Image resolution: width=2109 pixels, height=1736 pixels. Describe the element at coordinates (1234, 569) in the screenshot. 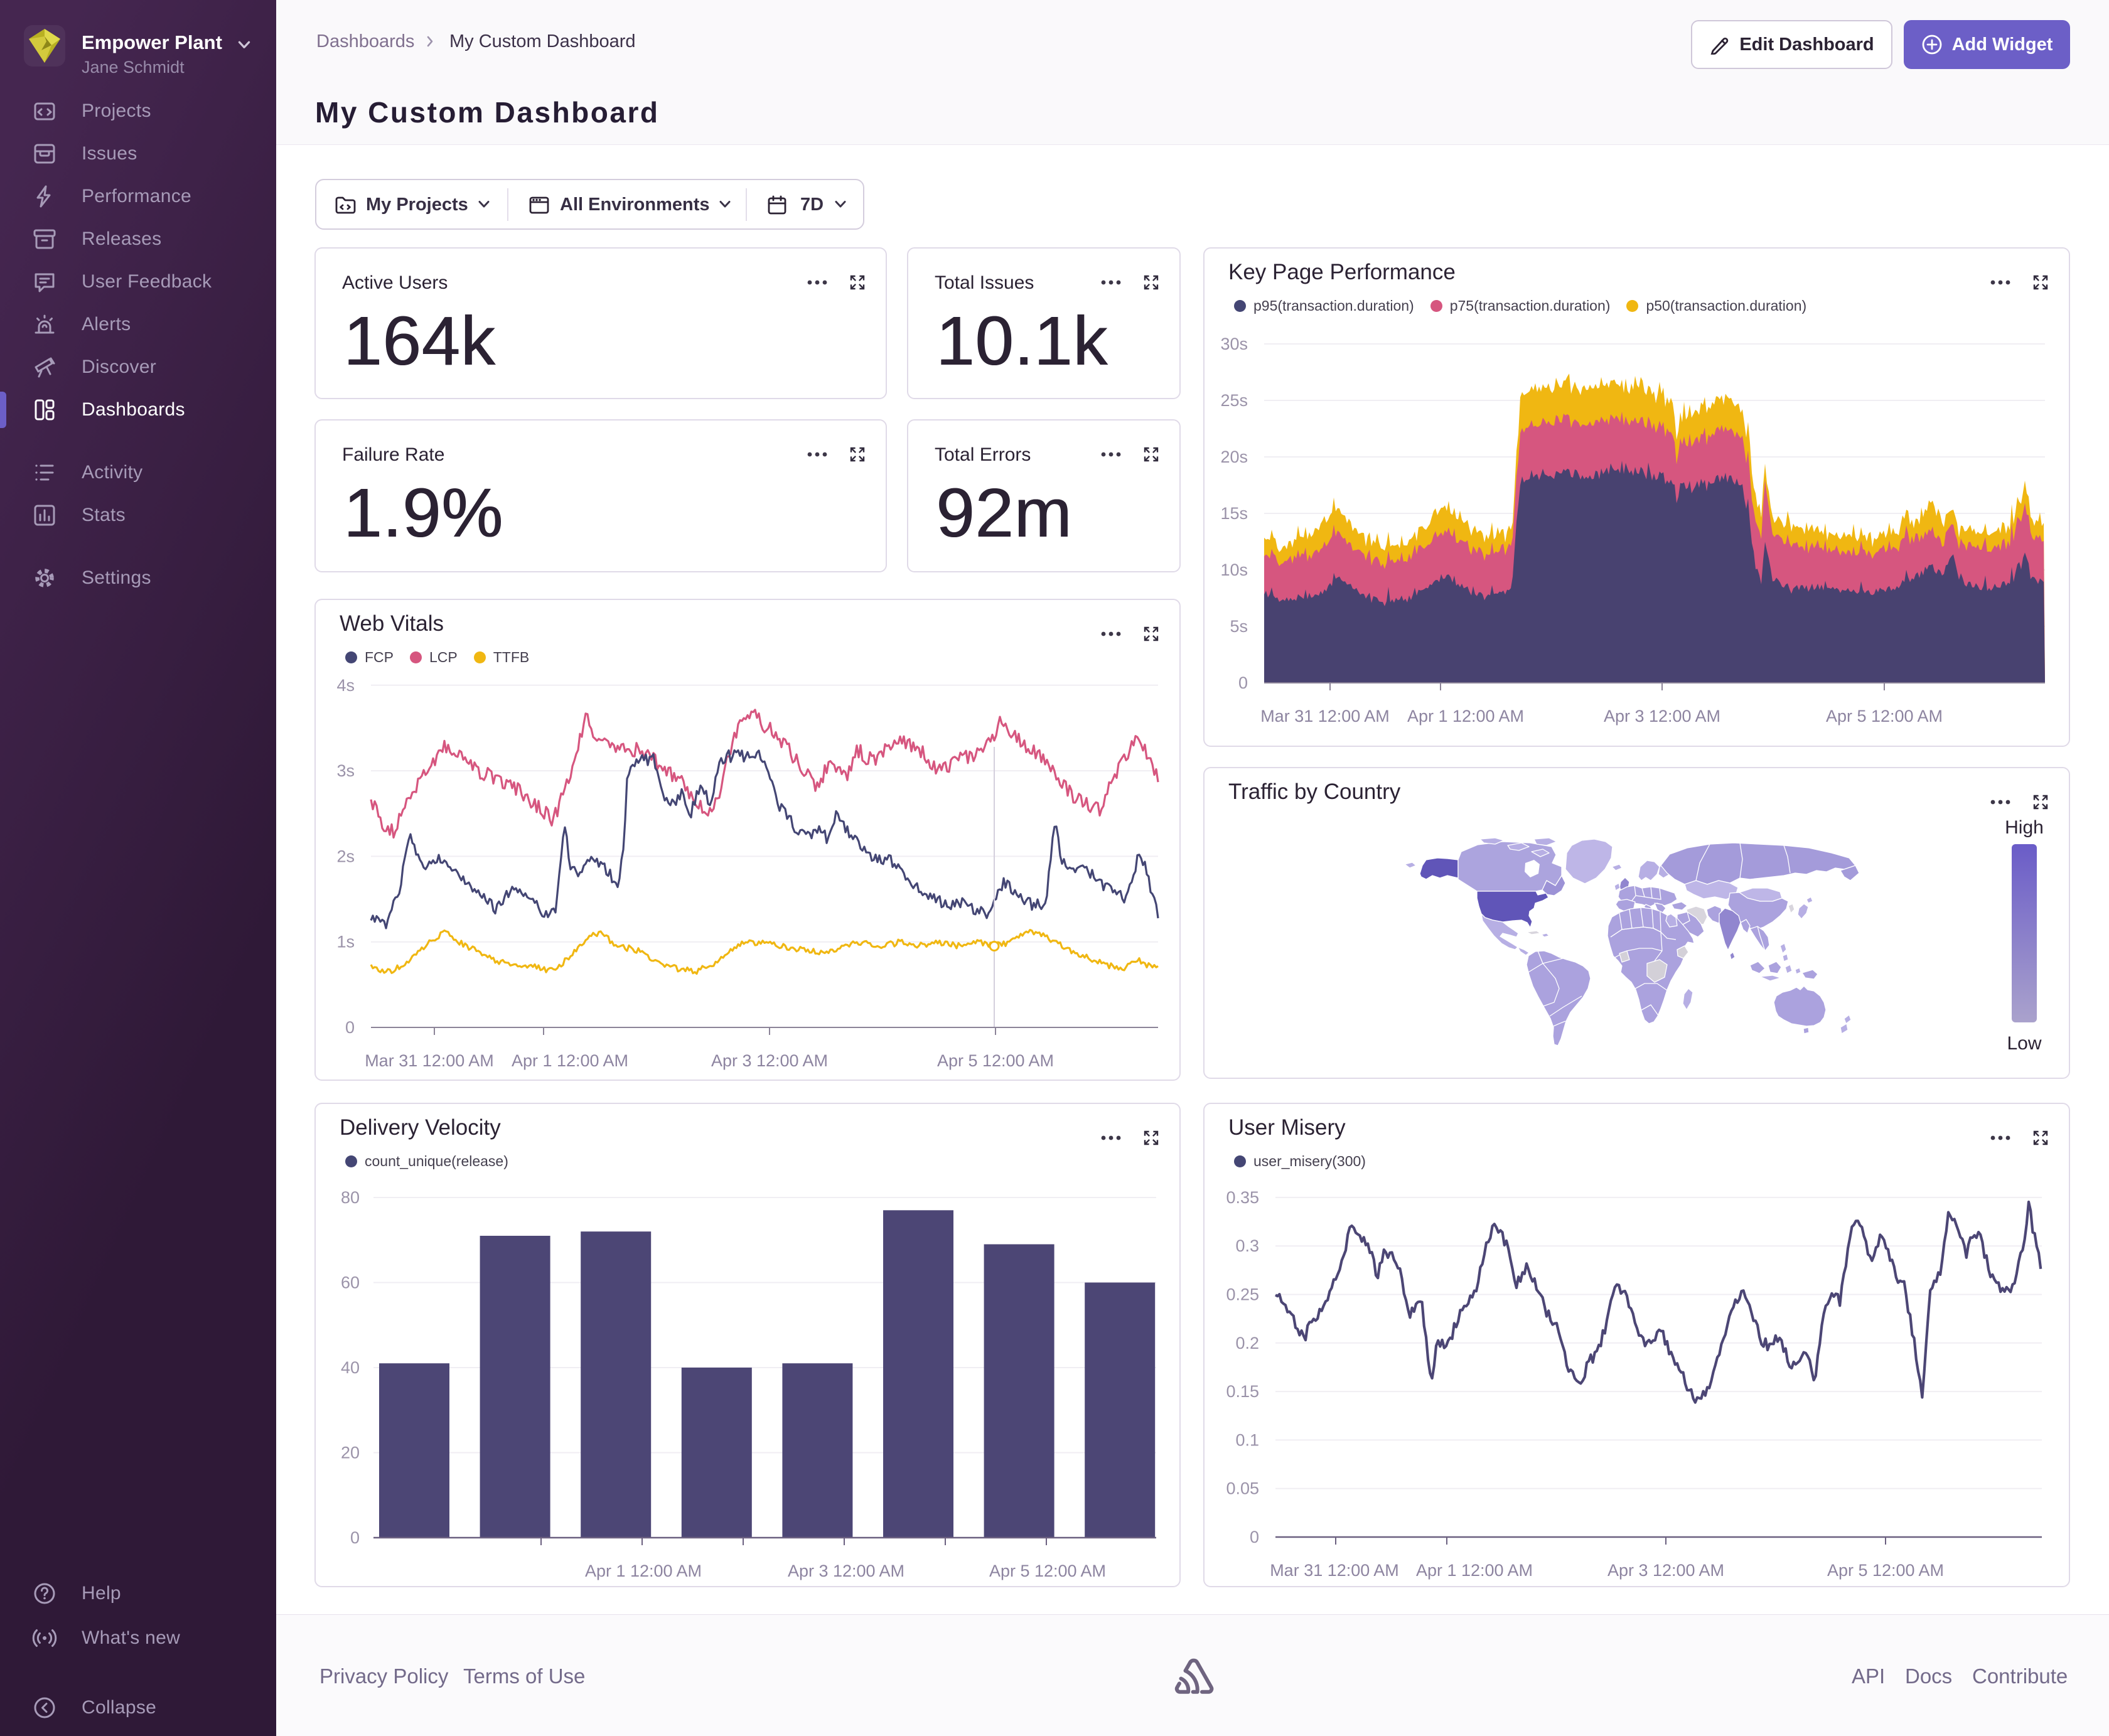

I see `svg-text: 10s` at that location.